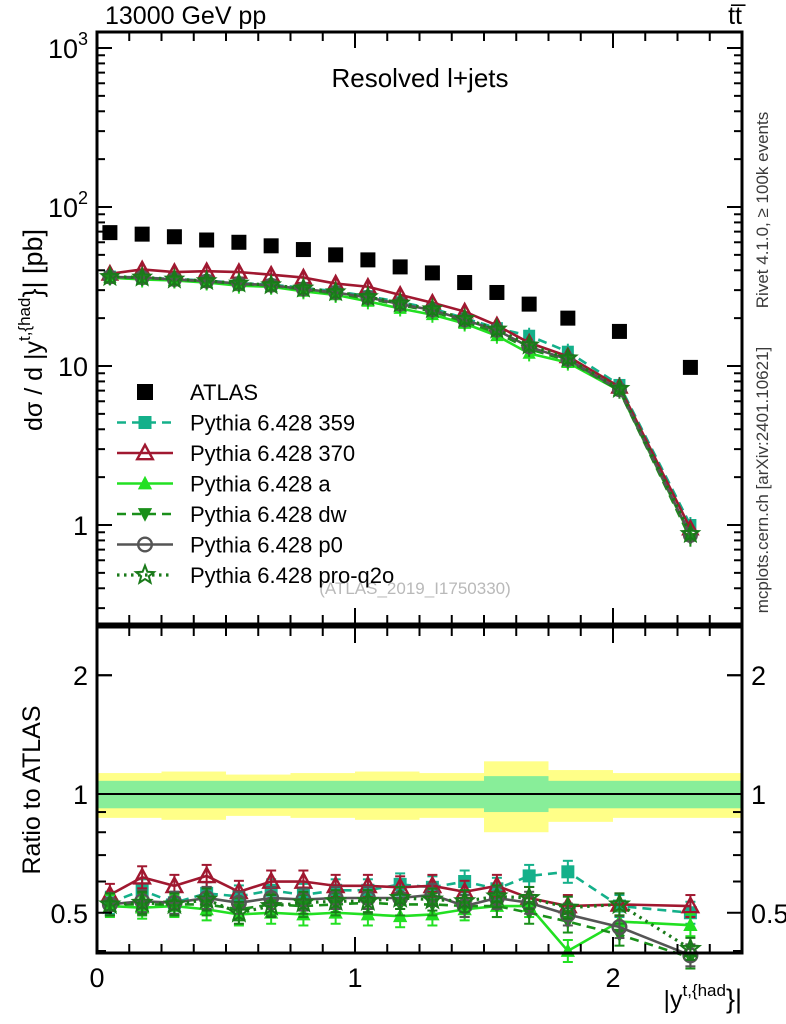  Describe the element at coordinates (292, 575) in the screenshot. I see `legend-label: Pythia 6.428 pro-q2o` at that location.